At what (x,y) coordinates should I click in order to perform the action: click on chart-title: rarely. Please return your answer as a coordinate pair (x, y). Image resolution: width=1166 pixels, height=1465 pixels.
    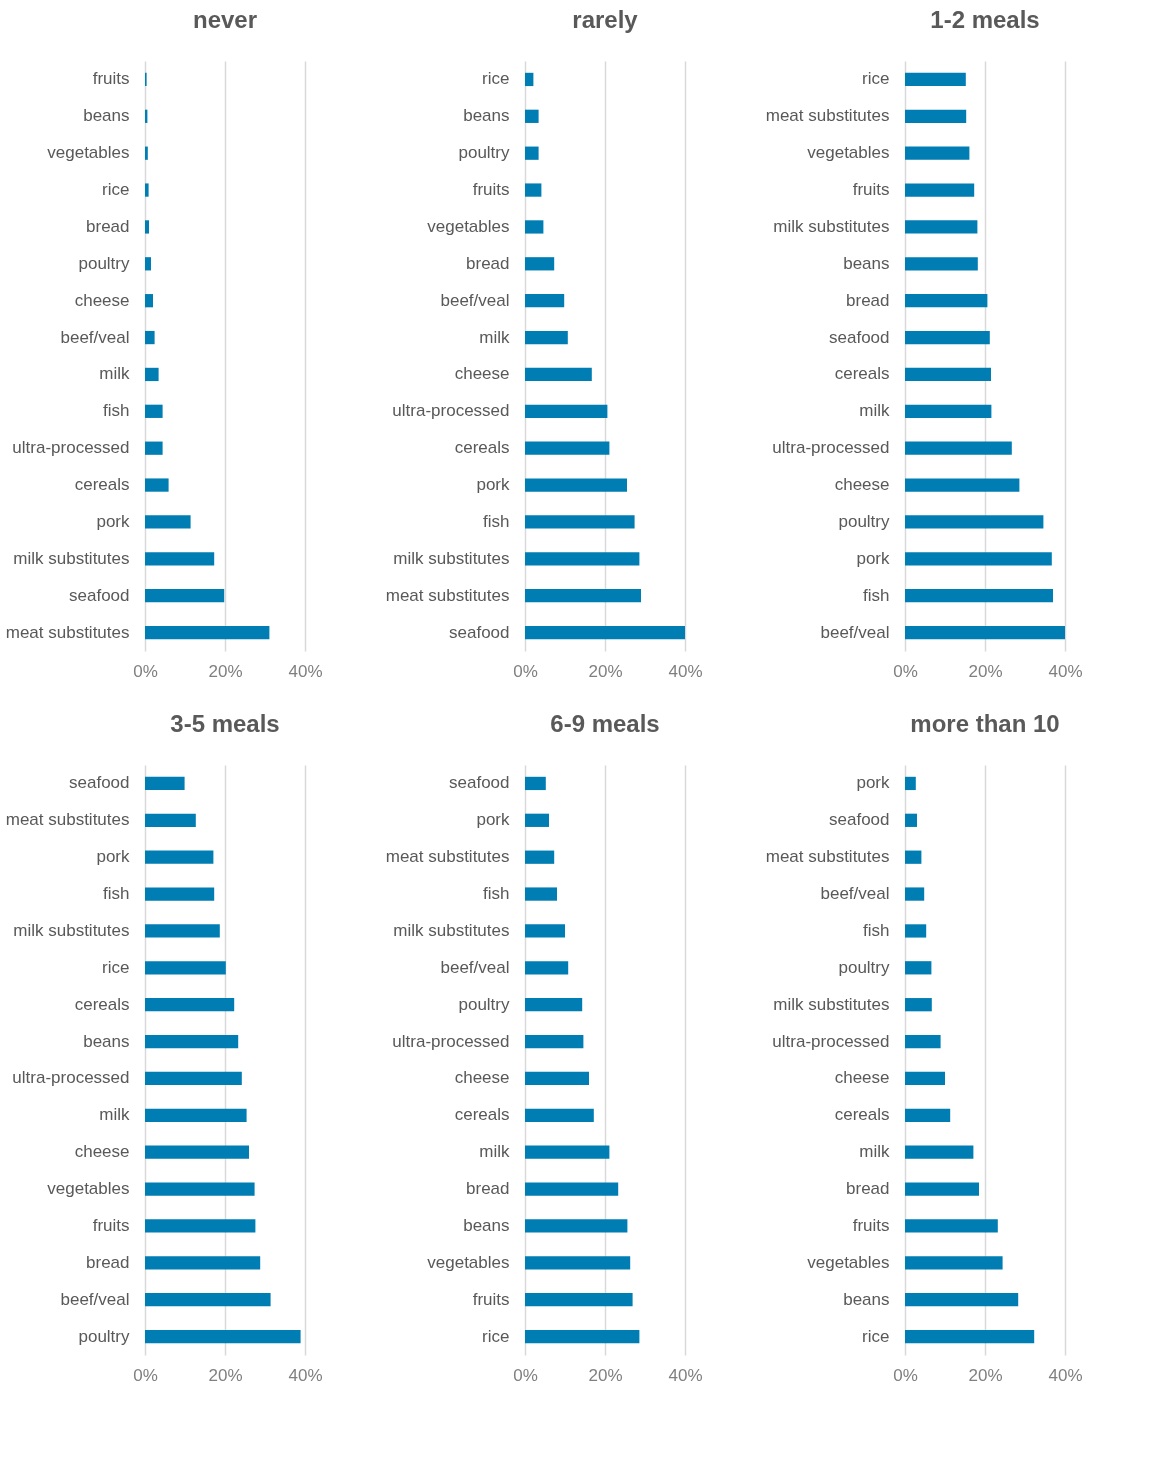
    Looking at the image, I should click on (605, 19).